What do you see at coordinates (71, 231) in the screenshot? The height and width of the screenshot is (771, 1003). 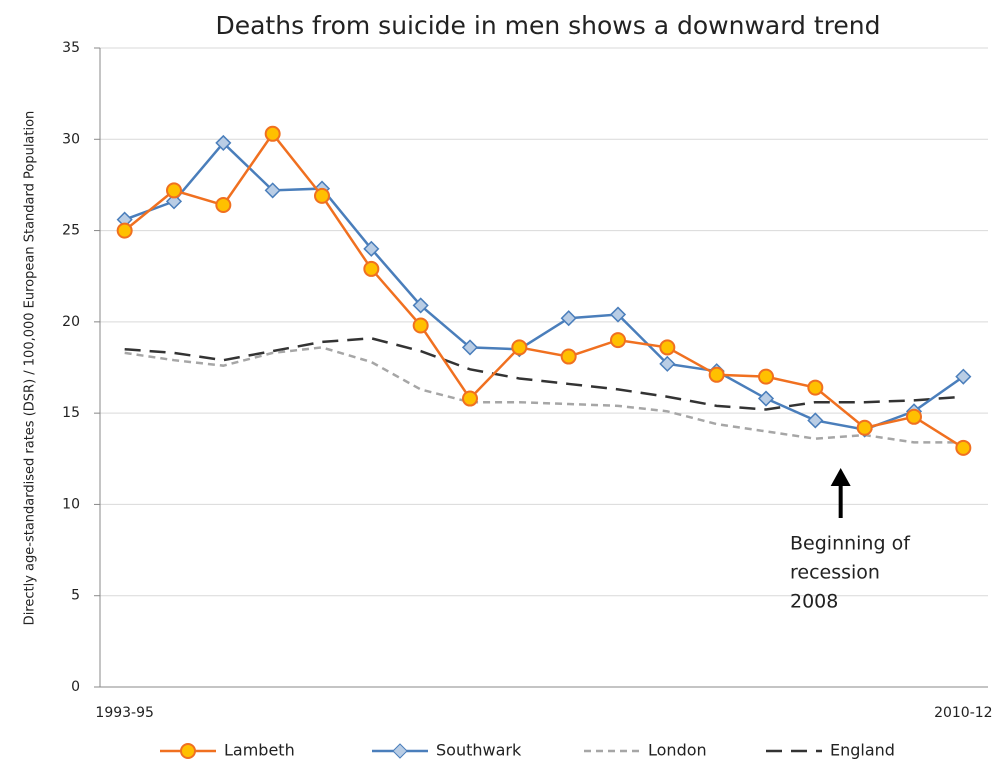 I see `y-tick-label: 25` at bounding box center [71, 231].